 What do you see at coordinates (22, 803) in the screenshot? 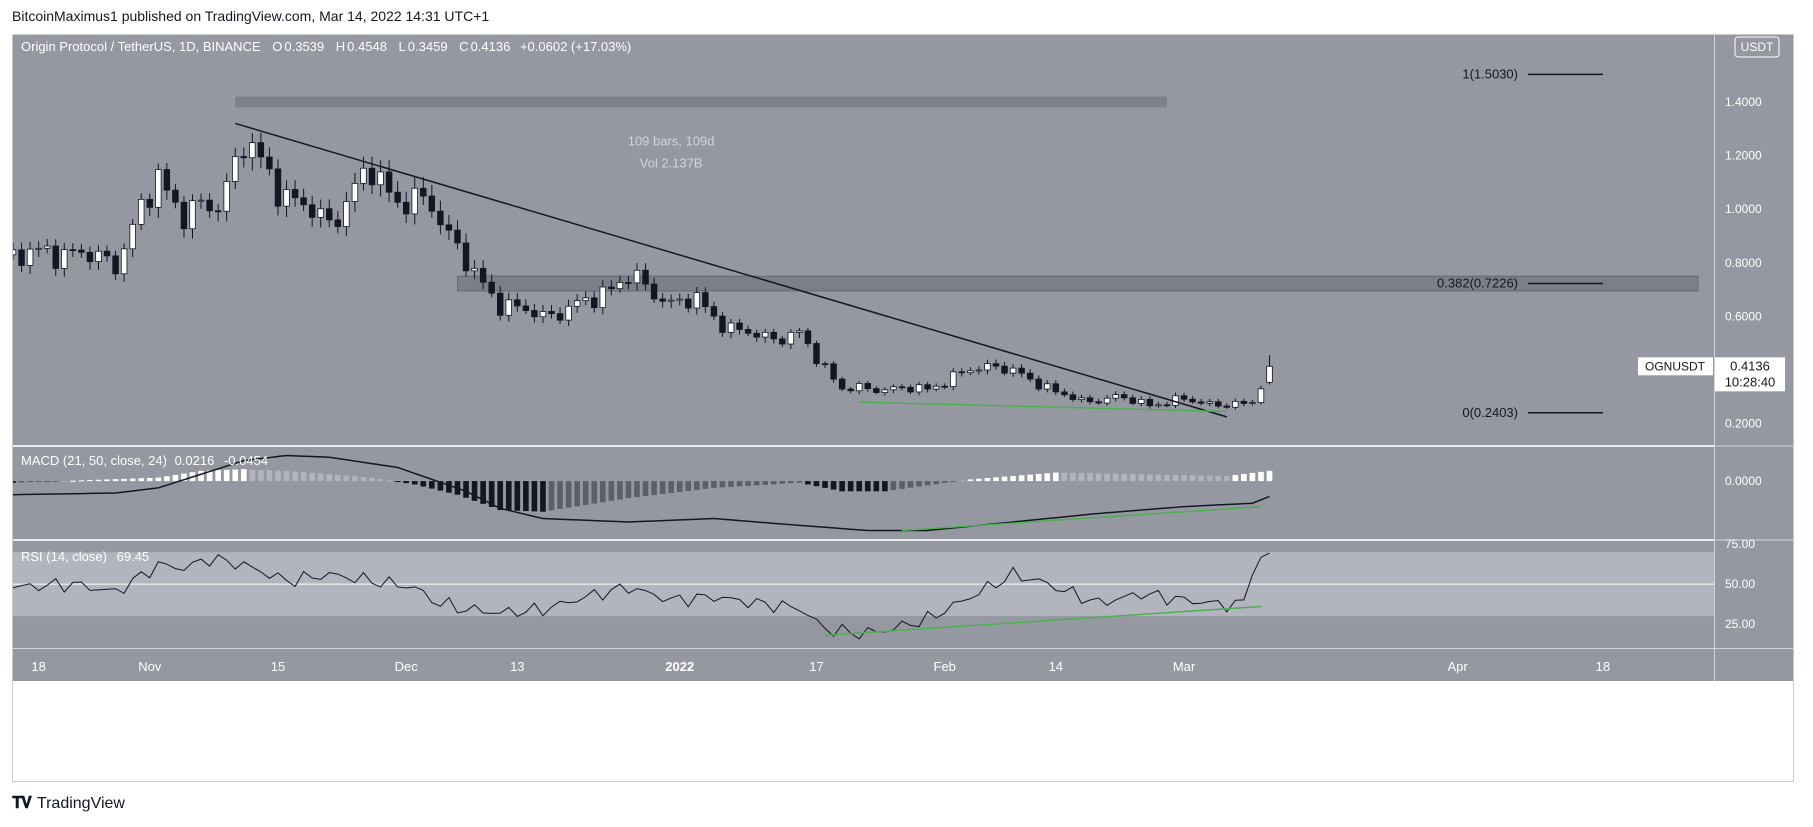
I see `tradingview-logo-icon: 𝐓𝐕` at bounding box center [22, 803].